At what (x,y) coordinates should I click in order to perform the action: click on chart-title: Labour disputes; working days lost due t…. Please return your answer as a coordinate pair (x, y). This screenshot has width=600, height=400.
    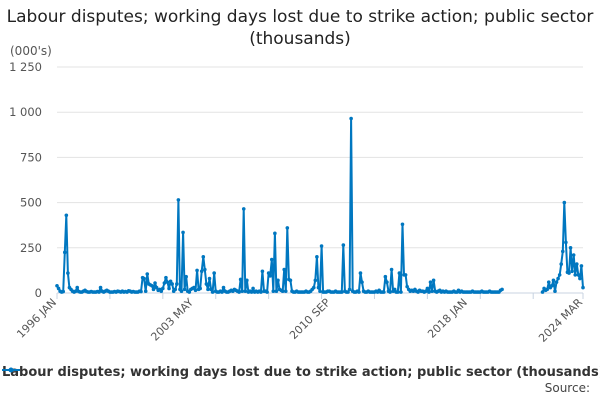
    Looking at the image, I should click on (300, 28).